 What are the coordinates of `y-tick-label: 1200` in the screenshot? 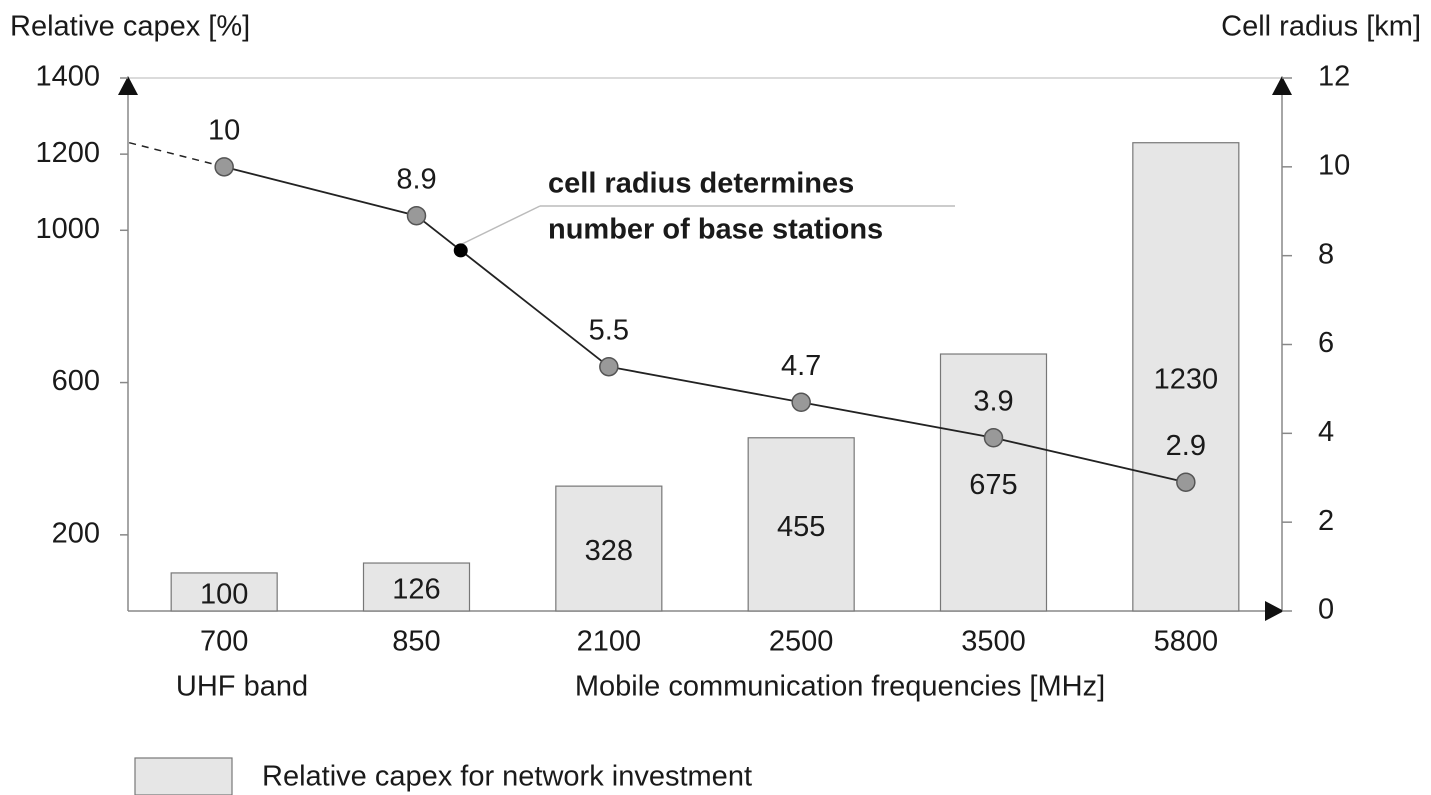 It's located at (67, 153).